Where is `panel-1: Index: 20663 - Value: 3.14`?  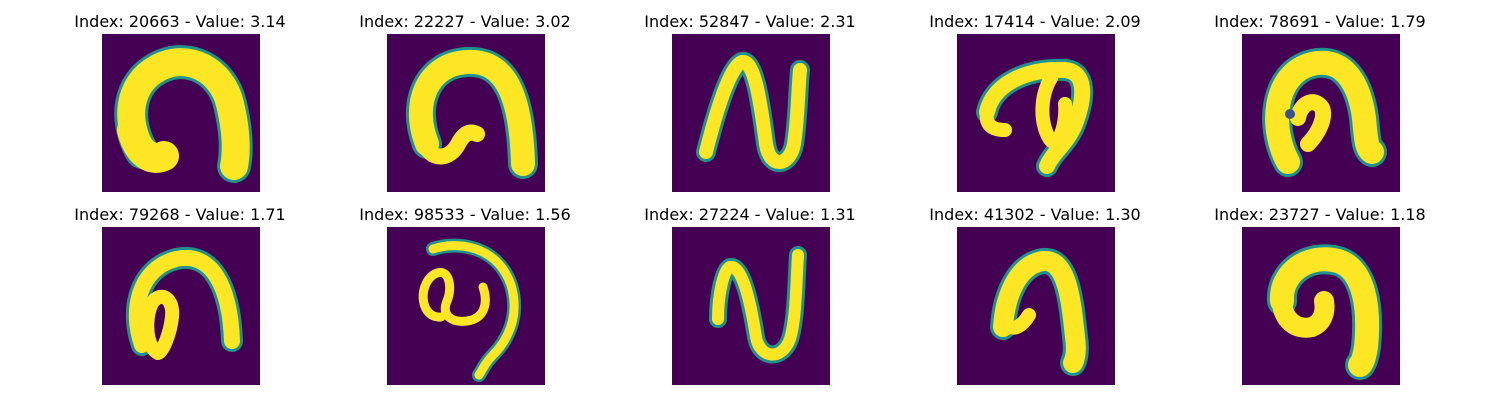 panel-1: Index: 20663 - Value: 3.14 is located at coordinates (180, 105).